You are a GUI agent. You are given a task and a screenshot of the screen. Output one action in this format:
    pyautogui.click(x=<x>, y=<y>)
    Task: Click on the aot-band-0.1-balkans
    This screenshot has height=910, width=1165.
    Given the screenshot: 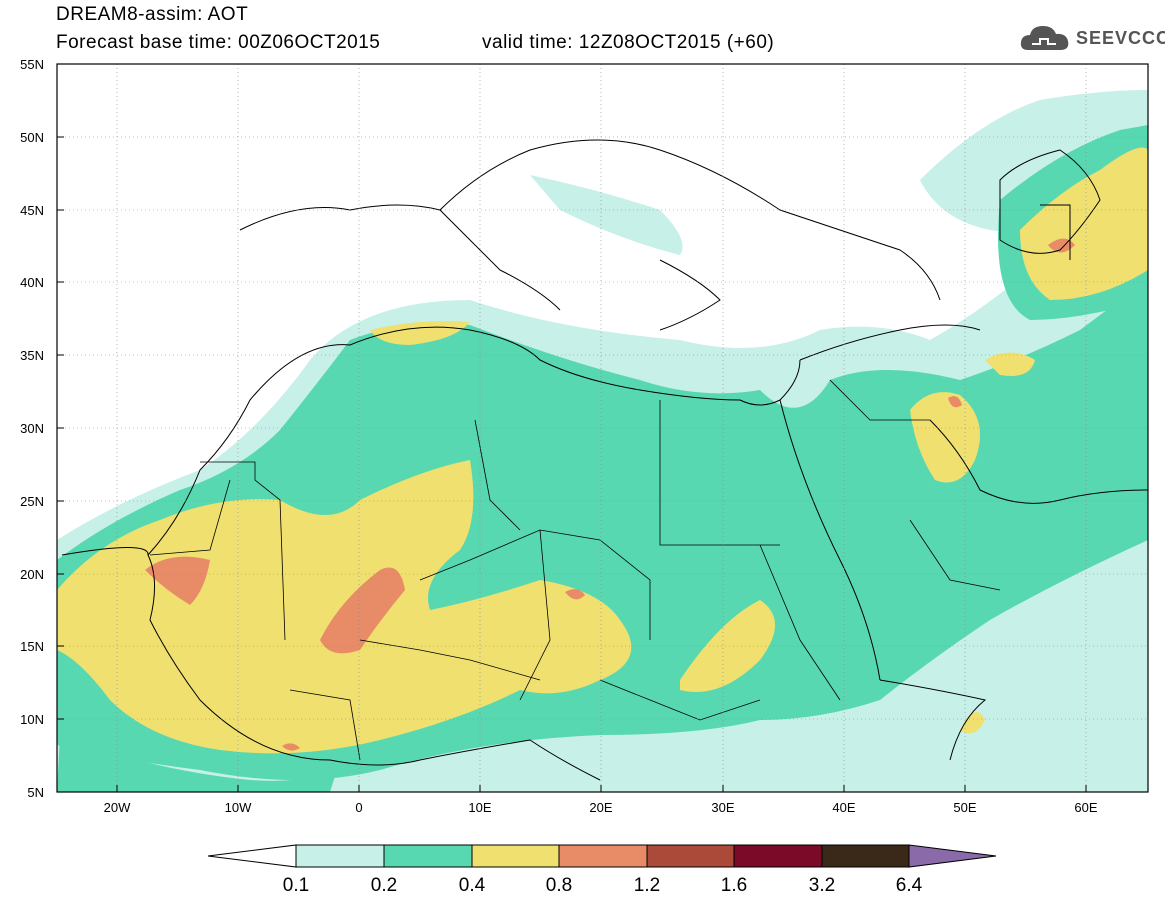 What is the action you would take?
    pyautogui.click(x=606, y=215)
    